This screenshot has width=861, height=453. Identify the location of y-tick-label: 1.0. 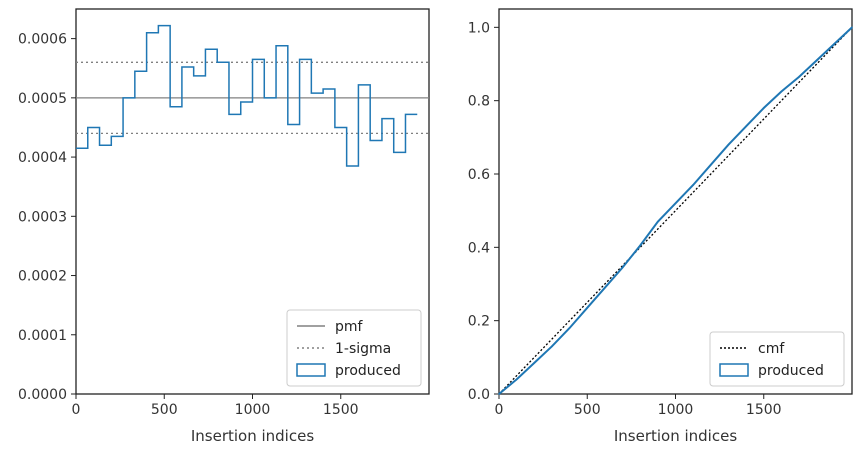
(479, 28).